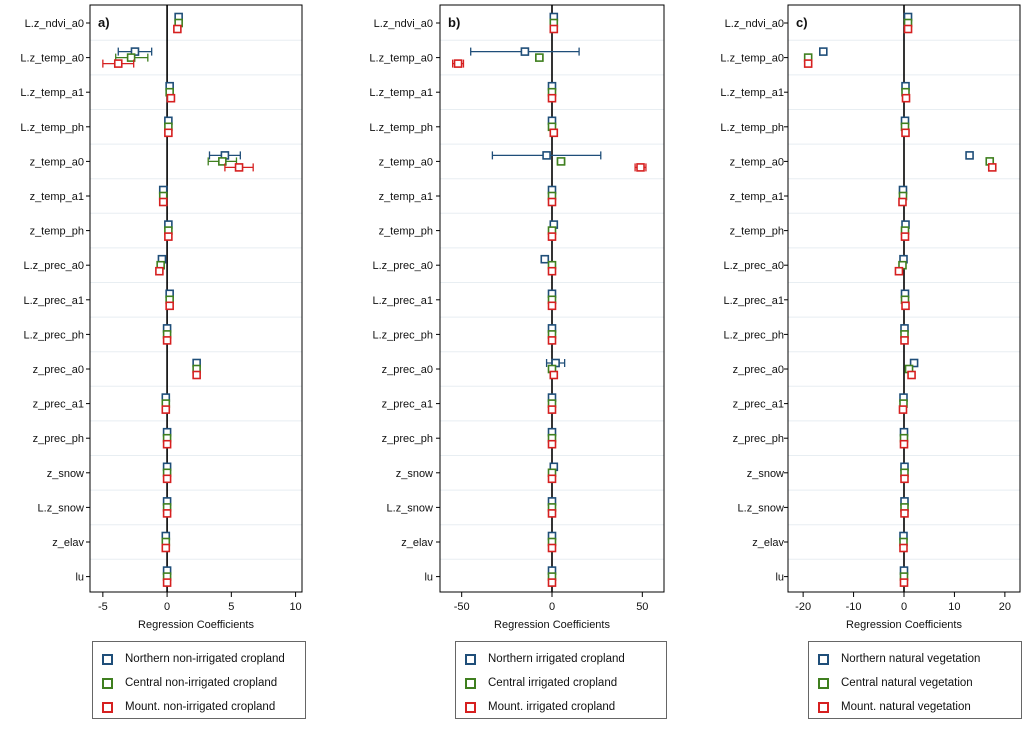 This screenshot has width=1024, height=730. I want to click on legend-label: Northern irrigated cropland, so click(556, 659).